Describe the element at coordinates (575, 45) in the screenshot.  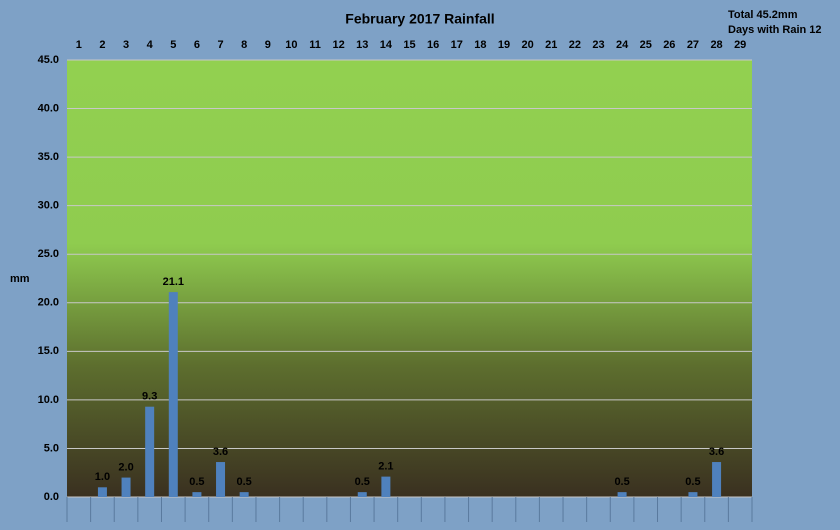
I see `x-tick-label: 22` at that location.